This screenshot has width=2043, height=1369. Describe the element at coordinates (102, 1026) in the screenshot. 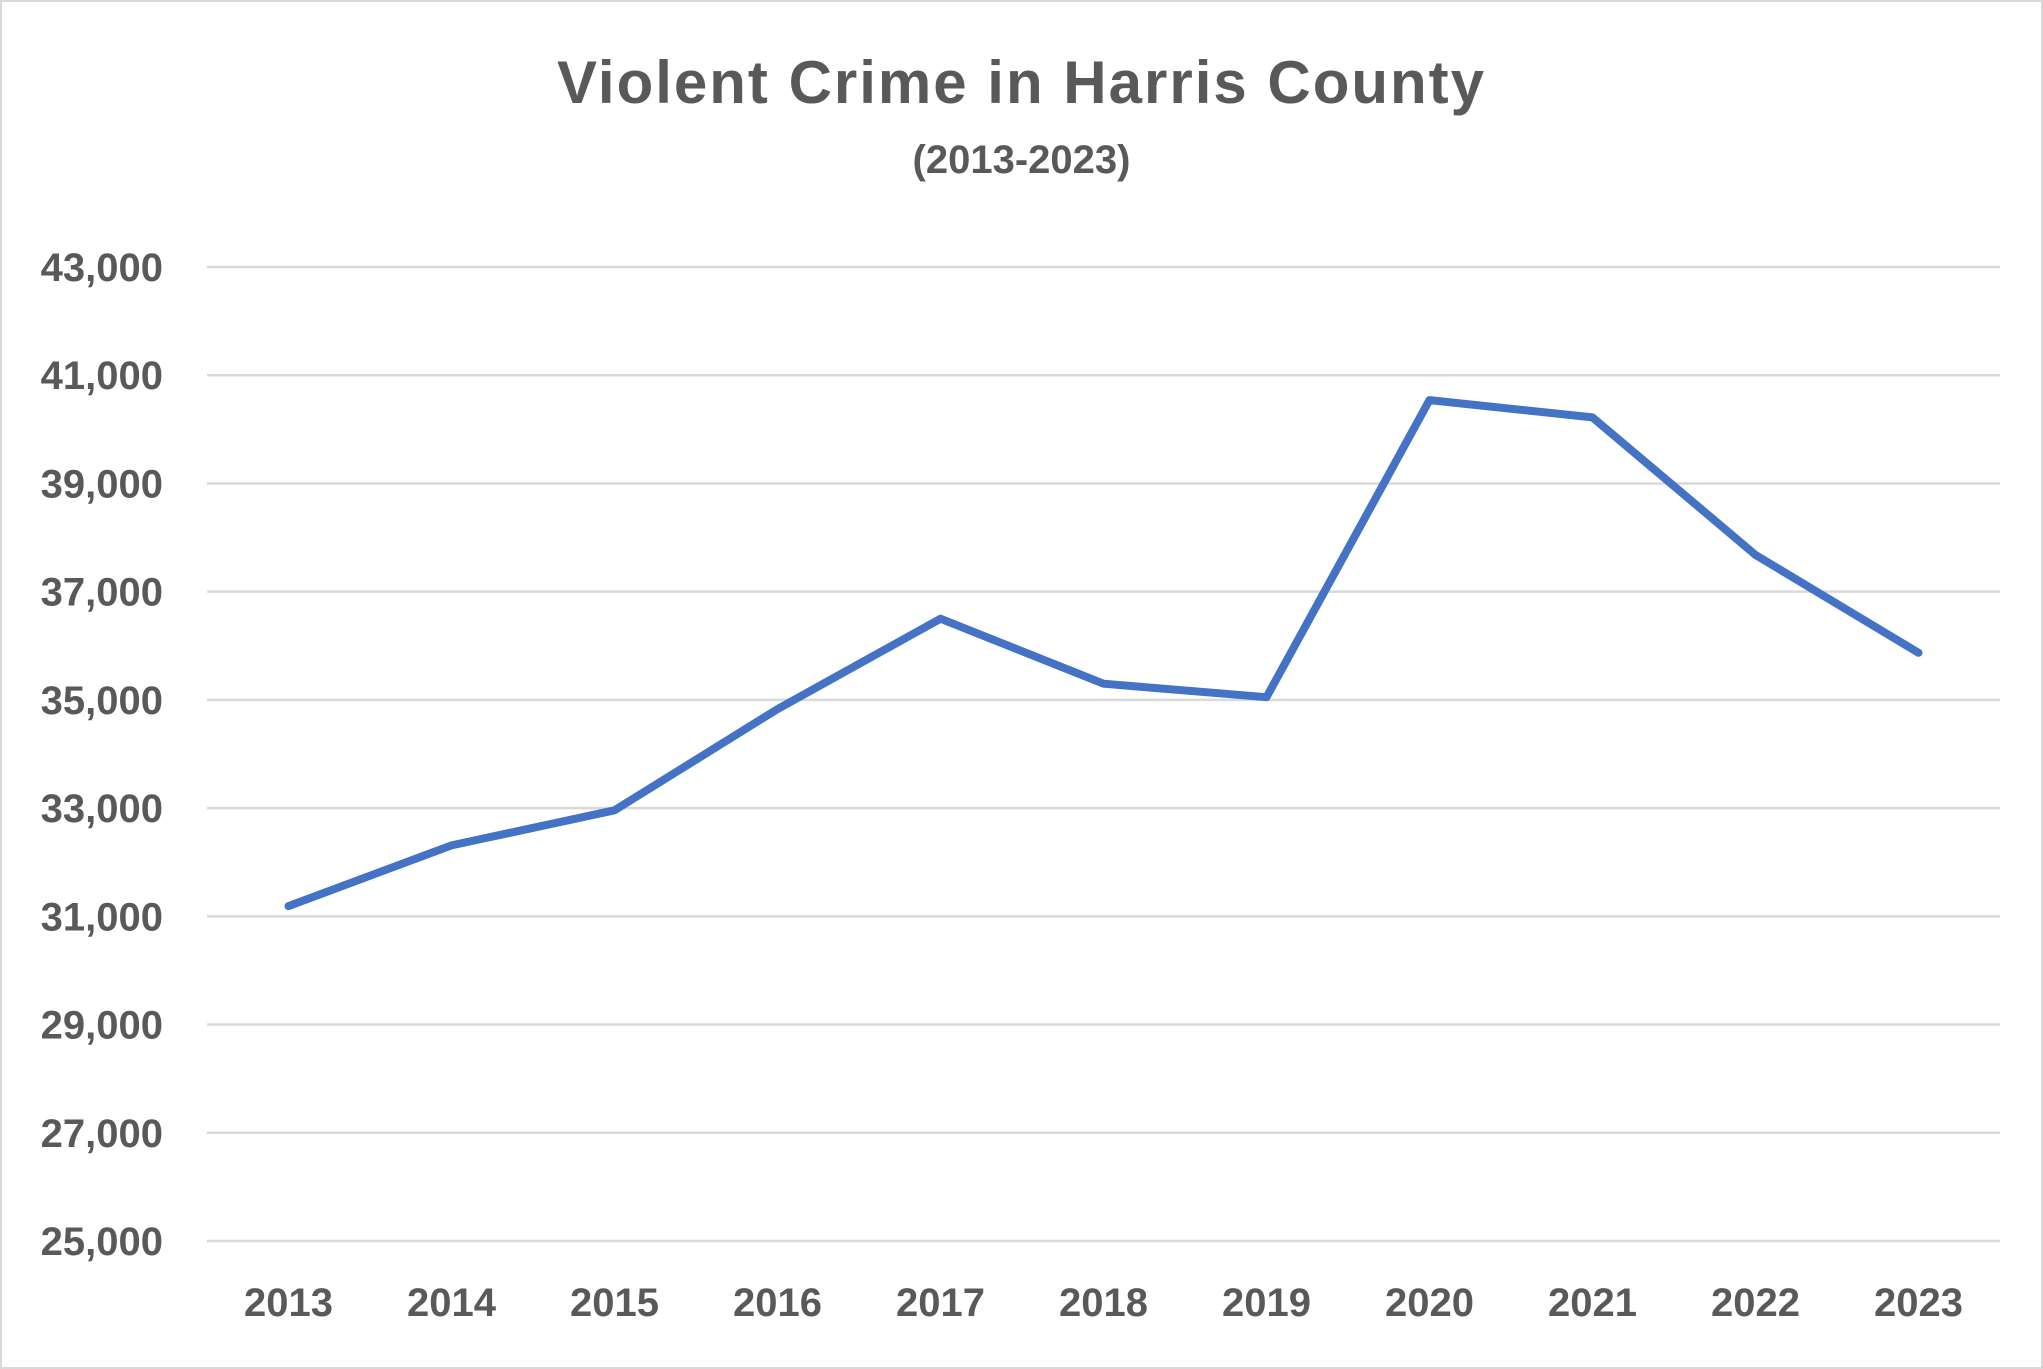

I see `y-tick-label: 29,000` at that location.